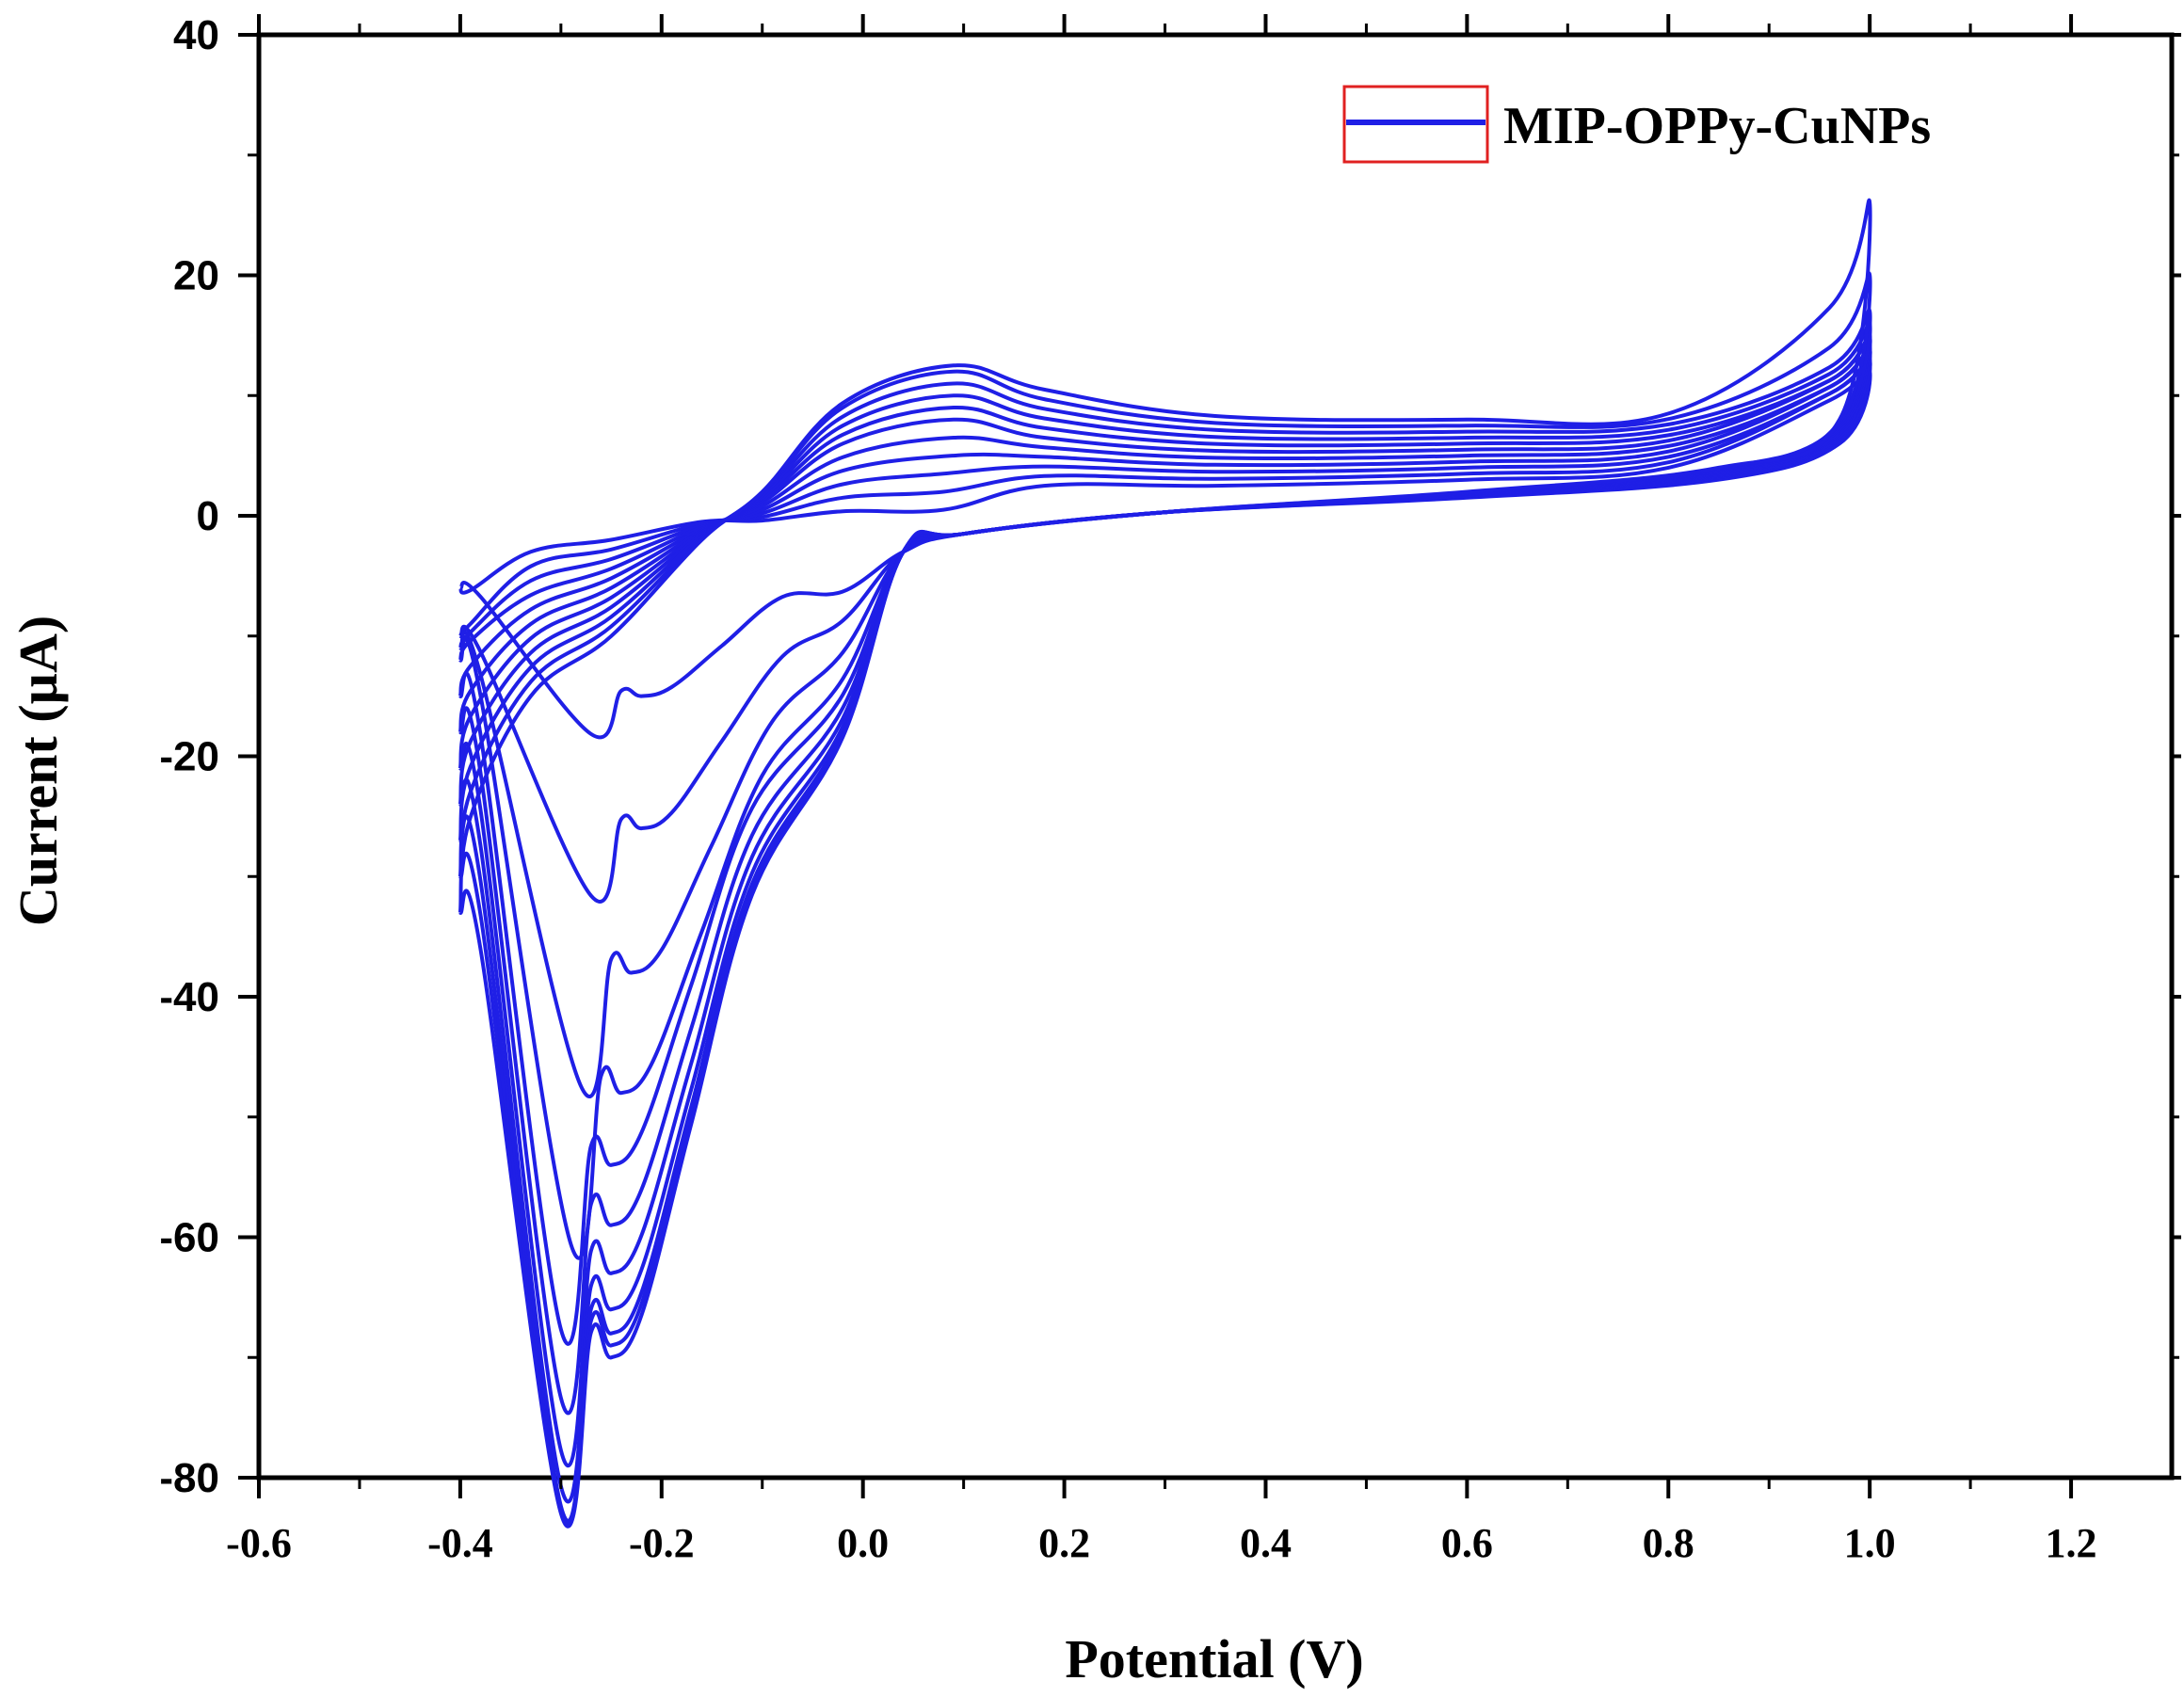  Describe the element at coordinates (1266, 1543) in the screenshot. I see `x-tick-label: 0.4` at that location.